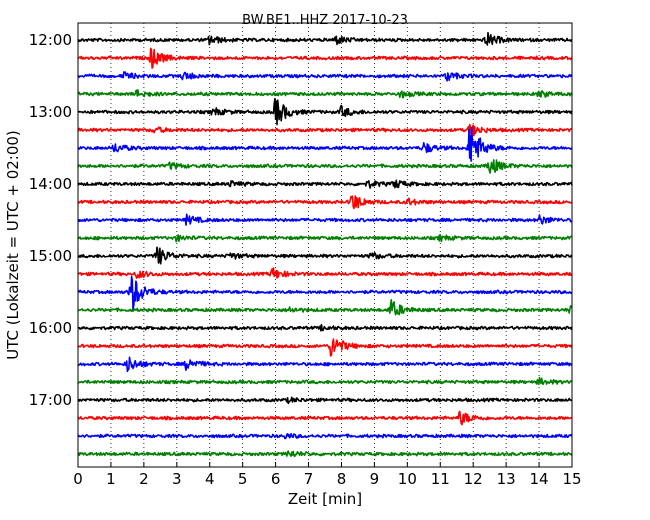 The height and width of the screenshot is (520, 650). Describe the element at coordinates (276, 479) in the screenshot. I see `x-tick-label: 6` at that location.